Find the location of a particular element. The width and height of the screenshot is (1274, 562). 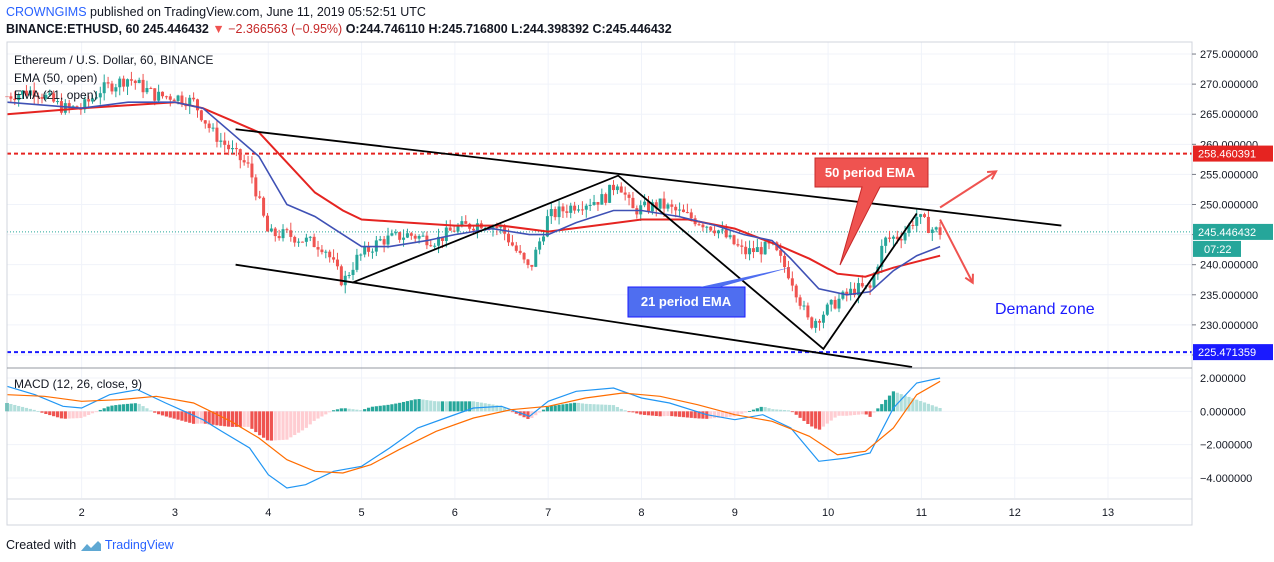

time-tick-label: 2 is located at coordinates (82, 513).